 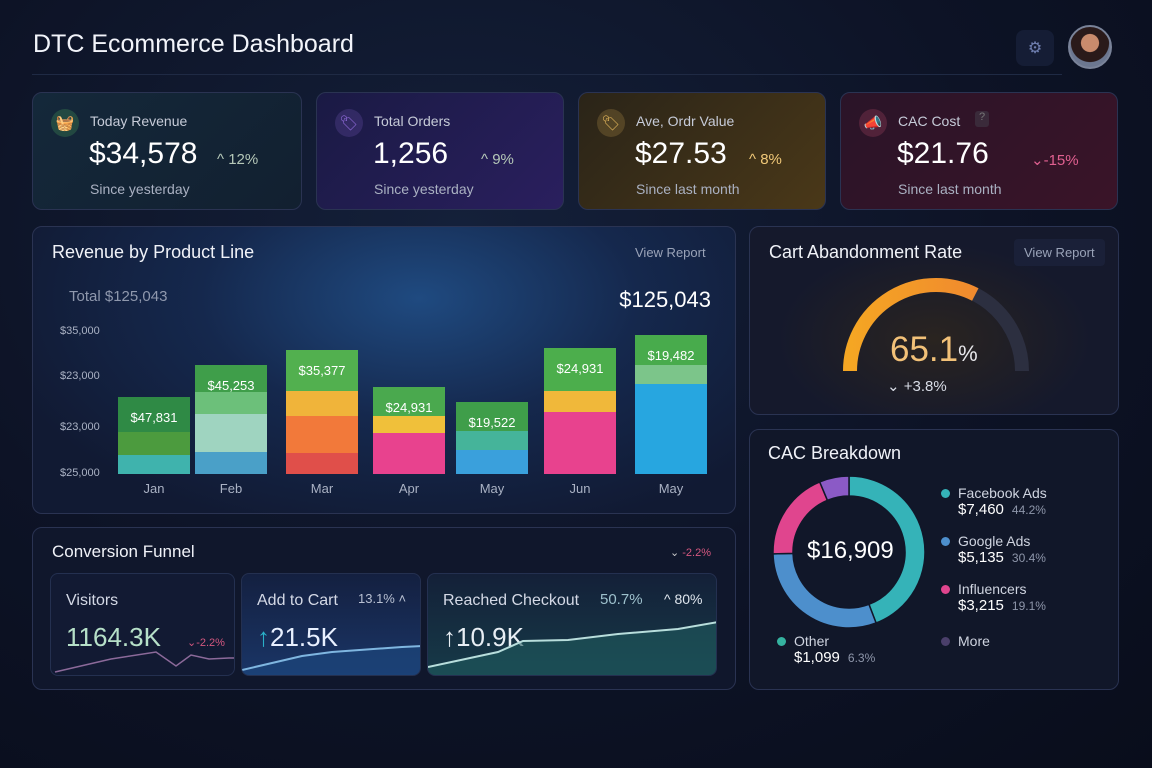 I want to click on tag-icon: 🏷, so click(x=349, y=123).